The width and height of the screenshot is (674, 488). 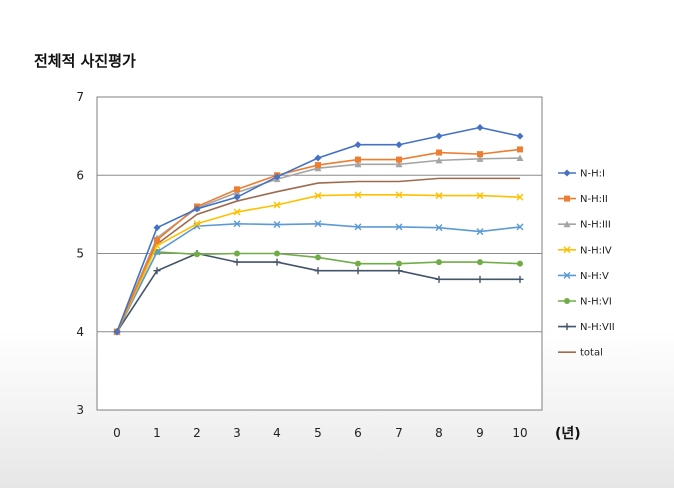 I want to click on y-axis-ticks: 3 4 5 6 7, so click(x=80, y=253).